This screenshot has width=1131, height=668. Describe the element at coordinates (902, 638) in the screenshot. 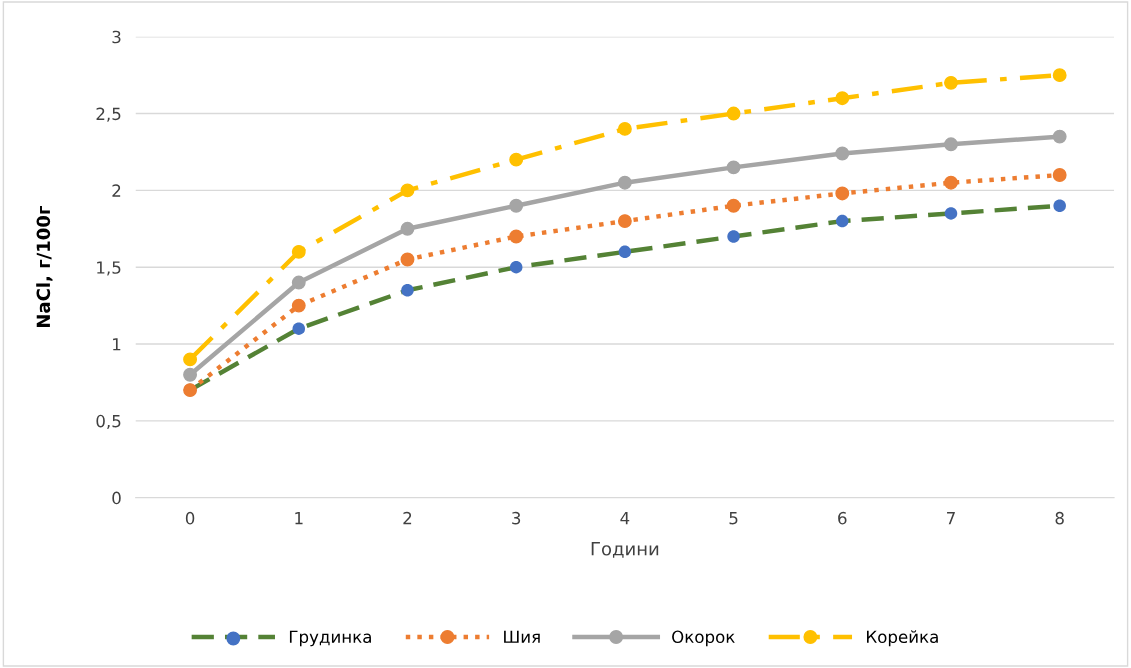

I see `legend-label: Корейка` at that location.